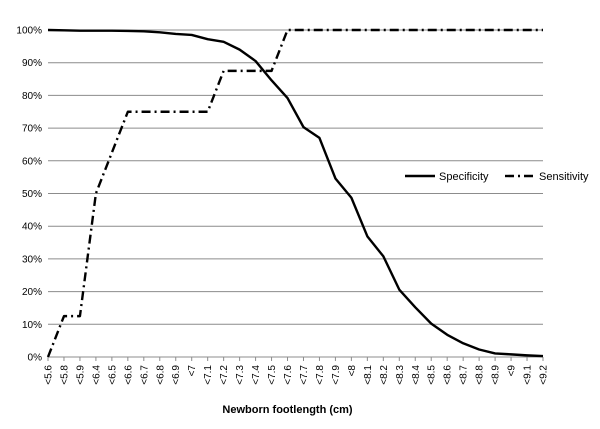  Describe the element at coordinates (464, 375) in the screenshot. I see `x-tick-label: <8.7` at that location.